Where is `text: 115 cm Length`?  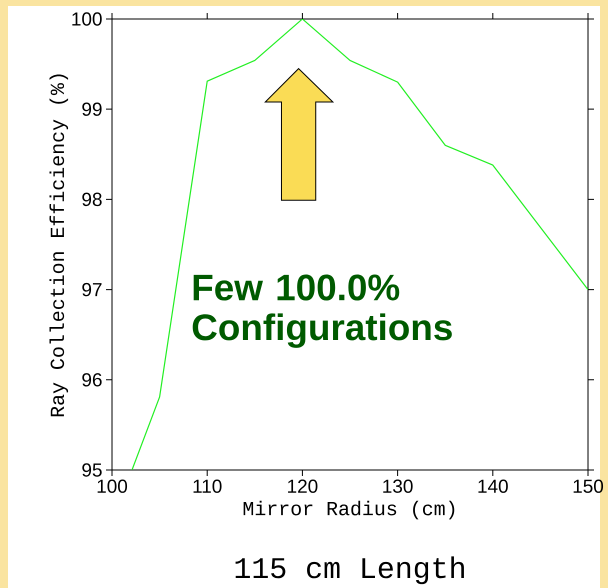
text: 115 cm Length is located at coordinates (350, 570).